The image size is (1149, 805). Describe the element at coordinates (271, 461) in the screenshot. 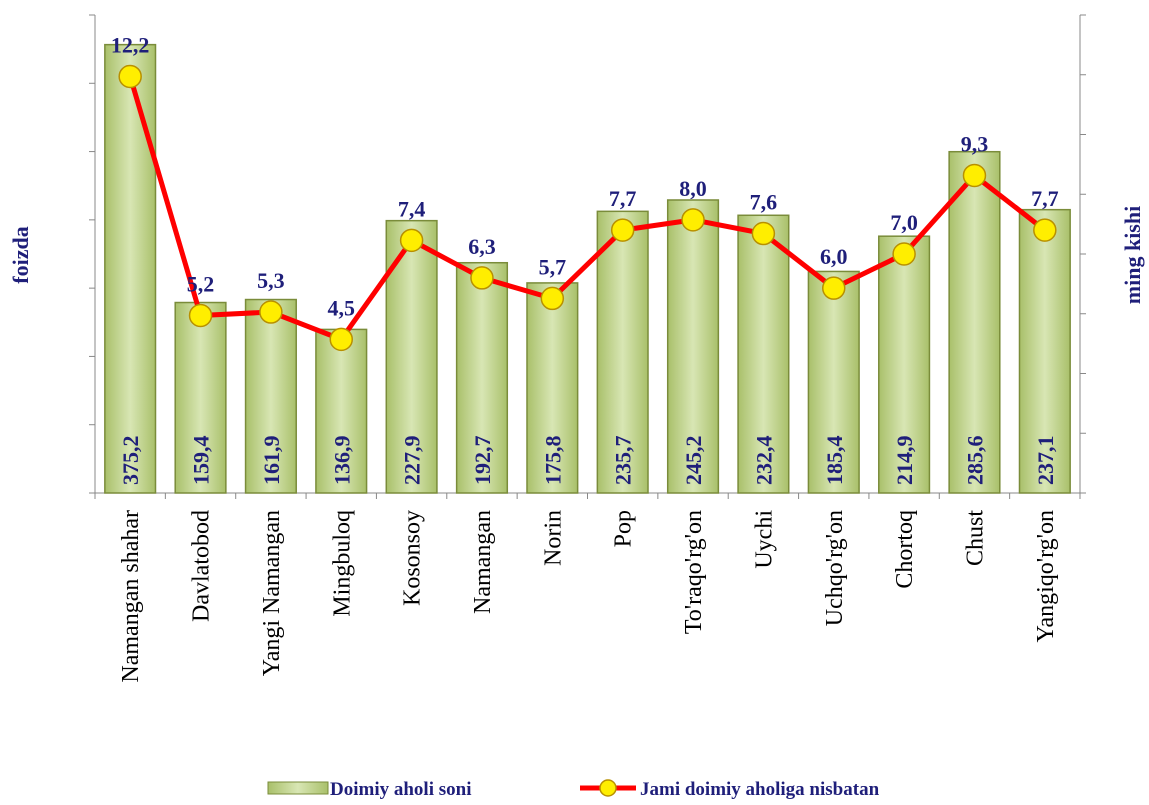

I see `bar-value-label: 161,9` at that location.